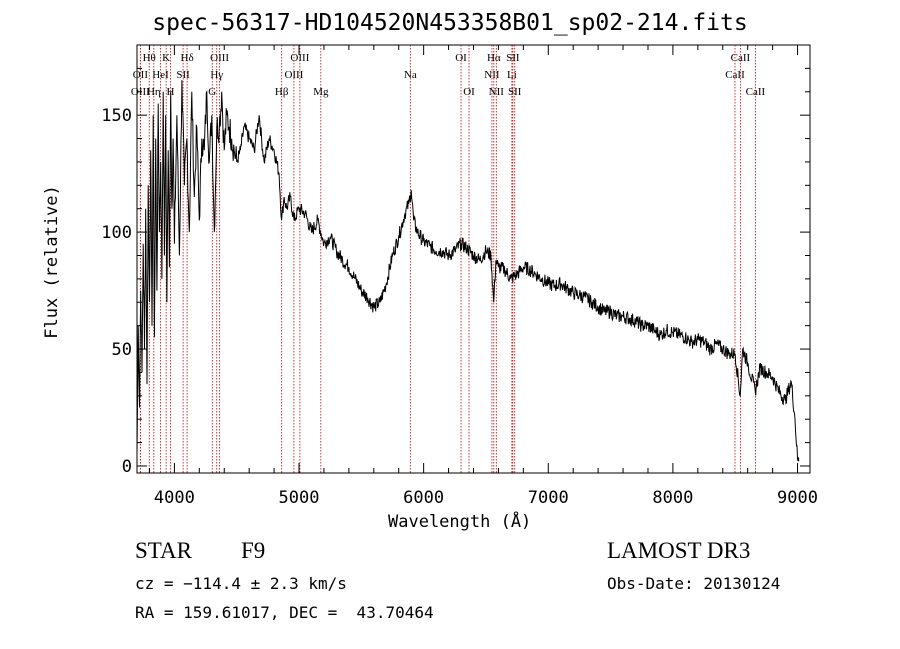 Image resolution: width=900 pixels, height=649 pixels. I want to click on line-label-17: OI, so click(461, 58).